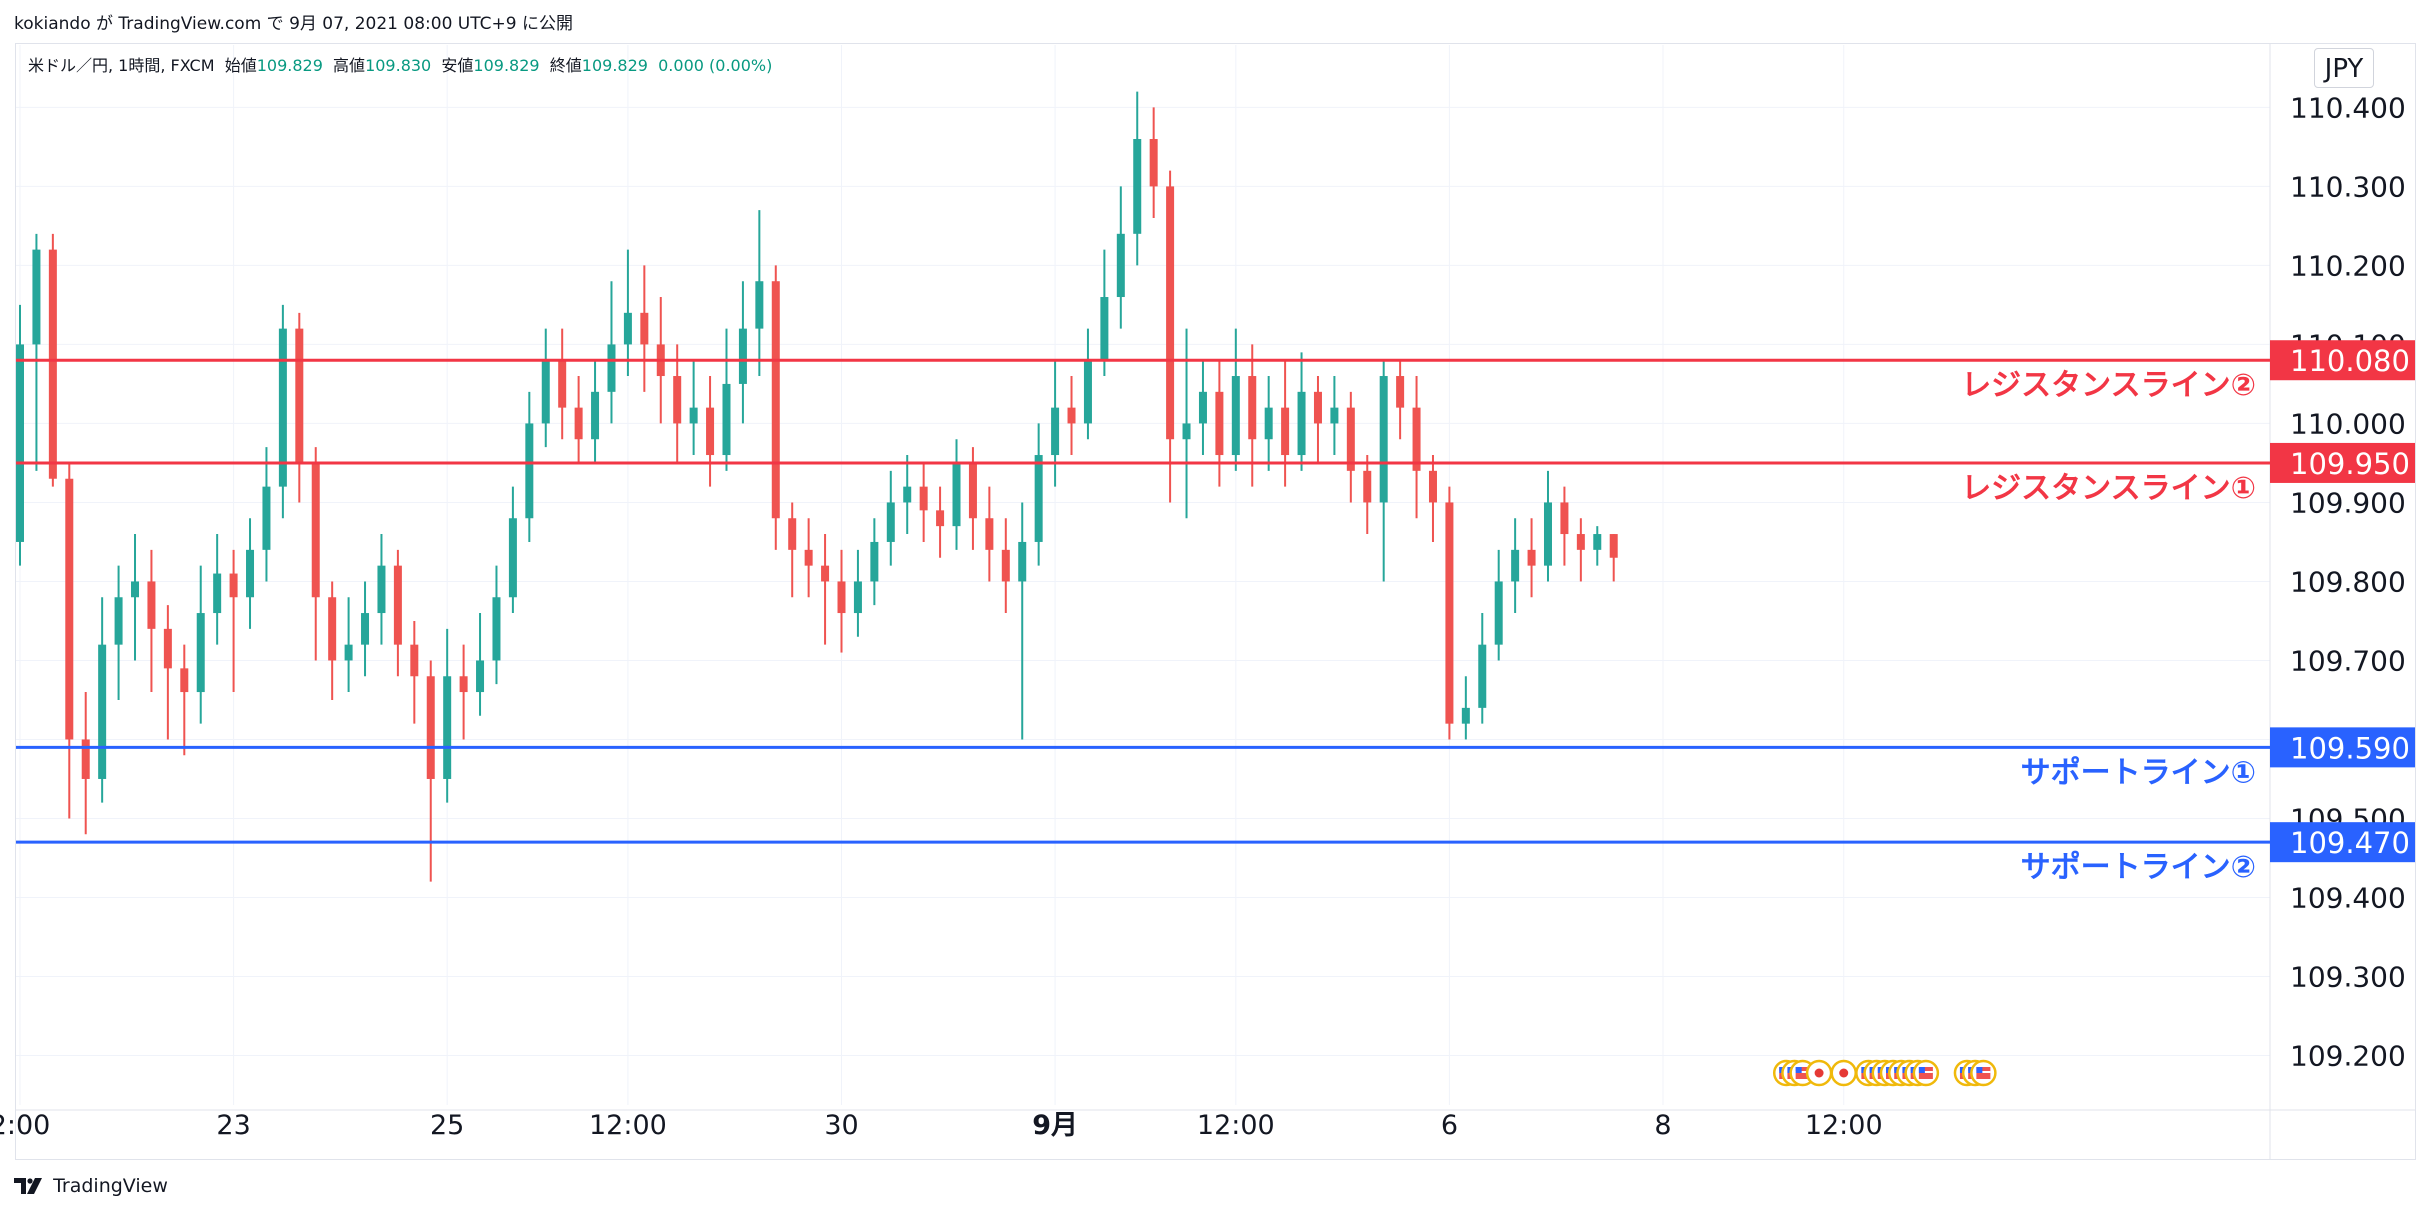  What do you see at coordinates (2138, 867) in the screenshot?
I see `support-line-label: サポートライン②` at bounding box center [2138, 867].